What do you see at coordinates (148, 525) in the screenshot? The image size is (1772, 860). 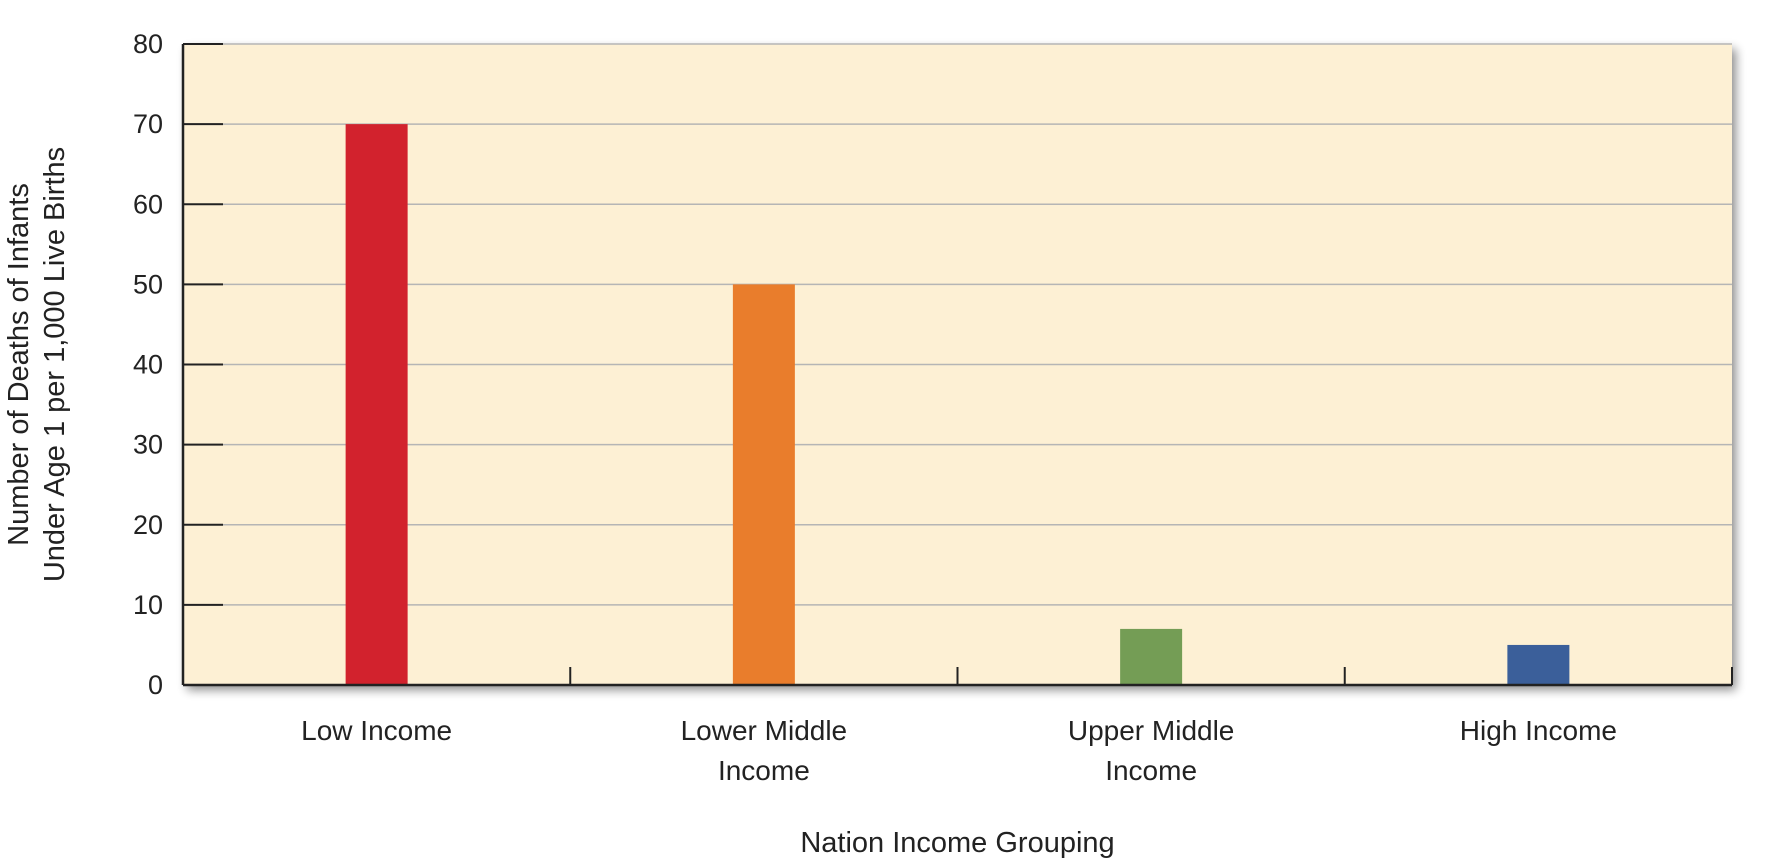 I see `y-tick-label: 20` at bounding box center [148, 525].